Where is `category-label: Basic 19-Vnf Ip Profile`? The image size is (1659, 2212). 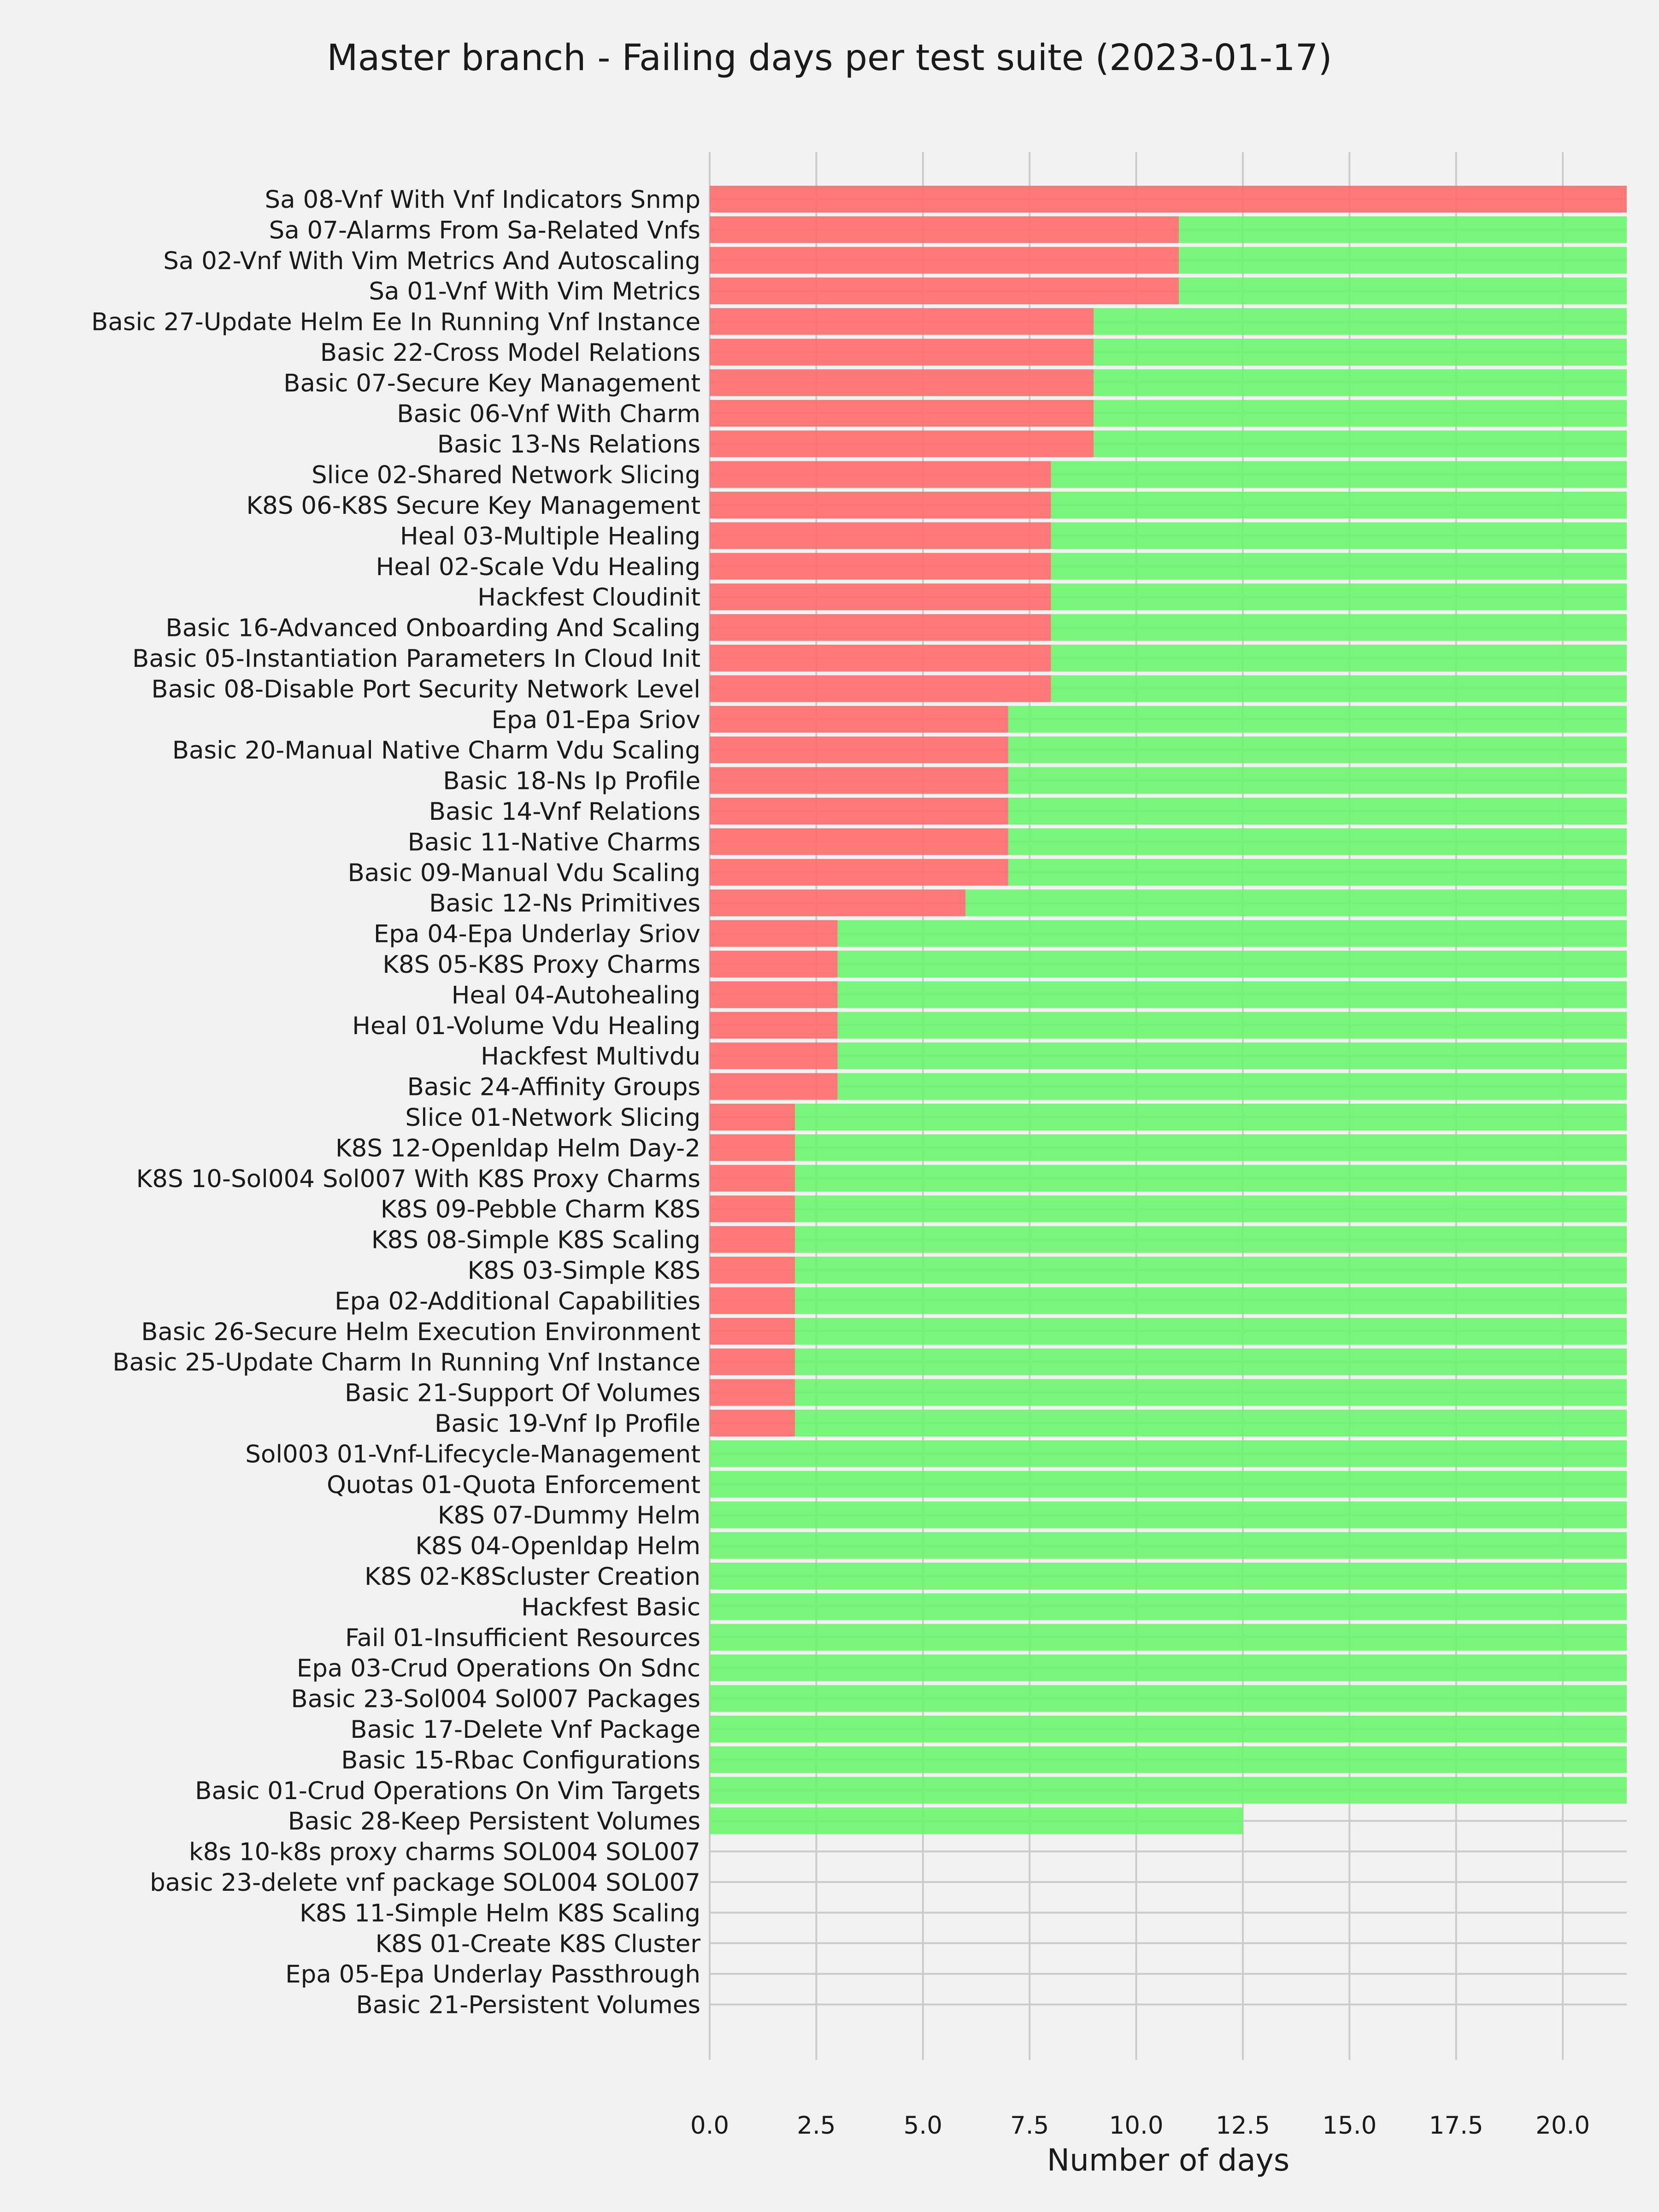 category-label: Basic 19-Vnf Ip Profile is located at coordinates (567, 1424).